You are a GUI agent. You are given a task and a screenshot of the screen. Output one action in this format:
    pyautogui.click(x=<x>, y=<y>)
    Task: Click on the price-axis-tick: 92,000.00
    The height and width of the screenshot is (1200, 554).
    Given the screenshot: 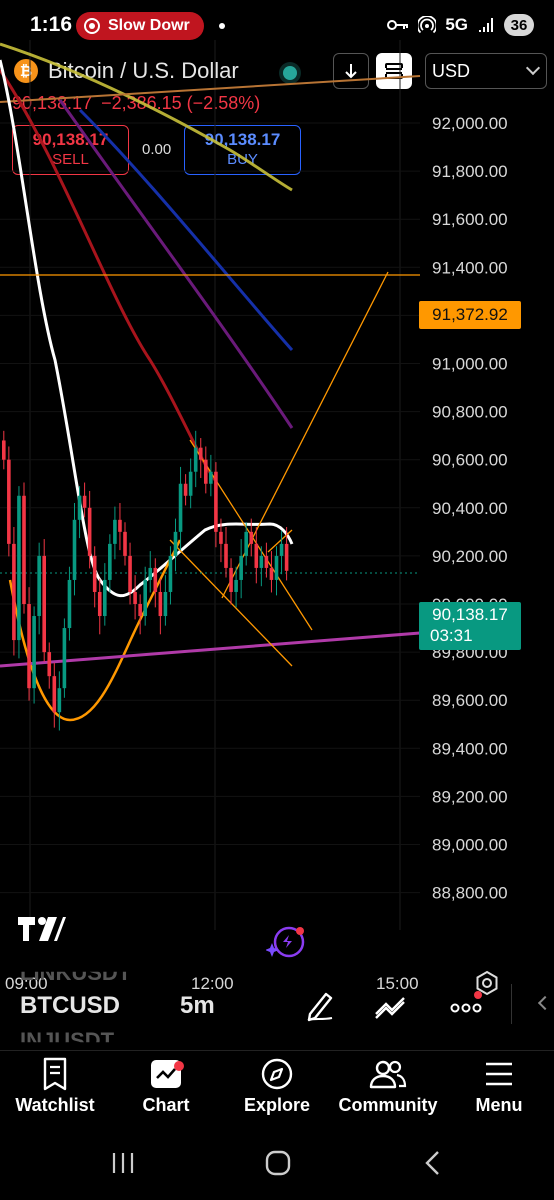 What is the action you would take?
    pyautogui.click(x=470, y=123)
    